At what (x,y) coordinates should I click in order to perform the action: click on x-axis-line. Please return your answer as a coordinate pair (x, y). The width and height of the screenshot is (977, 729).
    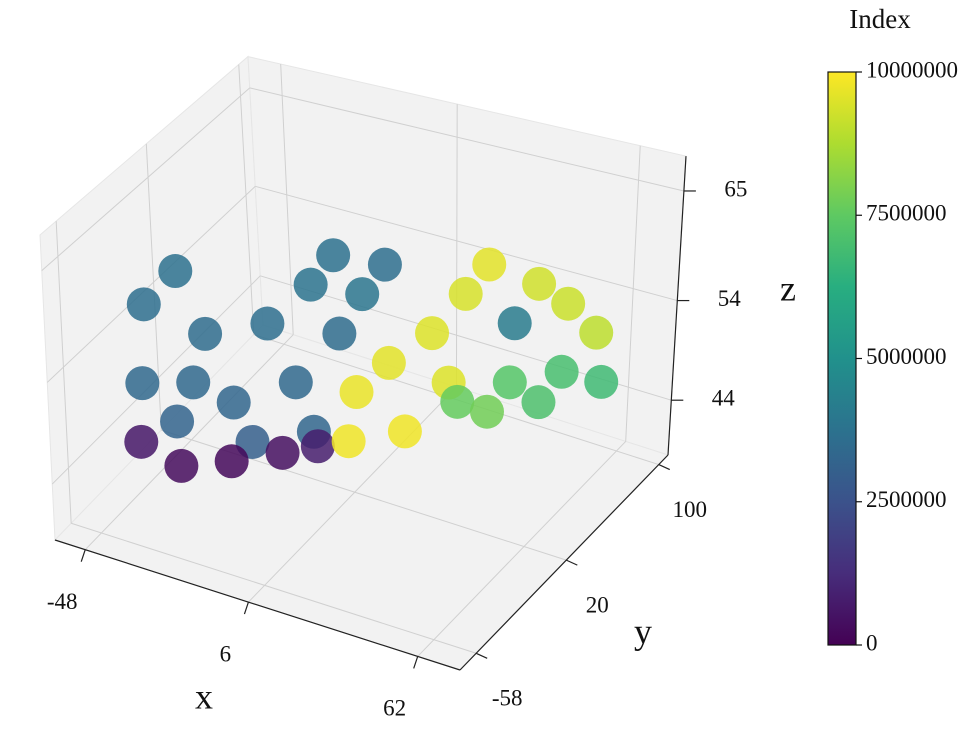
    Looking at the image, I should click on (257, 605).